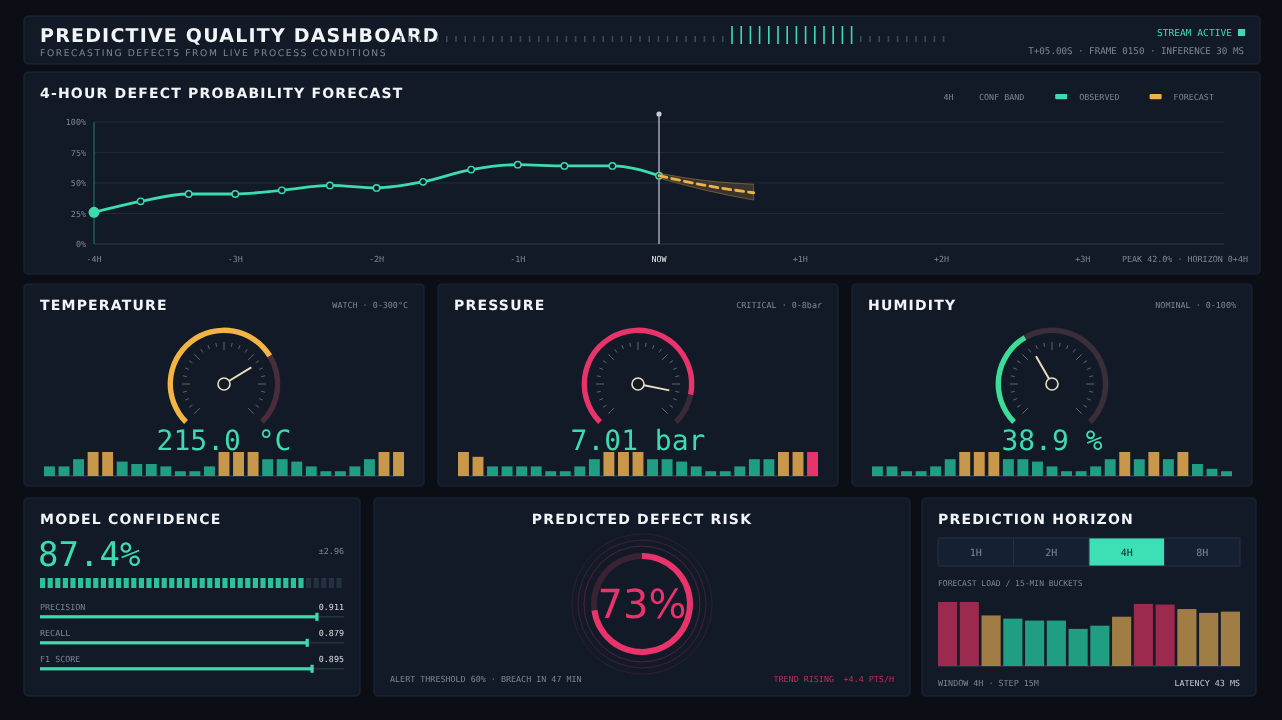  I want to click on annotation: 215.0 °C, so click(224, 442).